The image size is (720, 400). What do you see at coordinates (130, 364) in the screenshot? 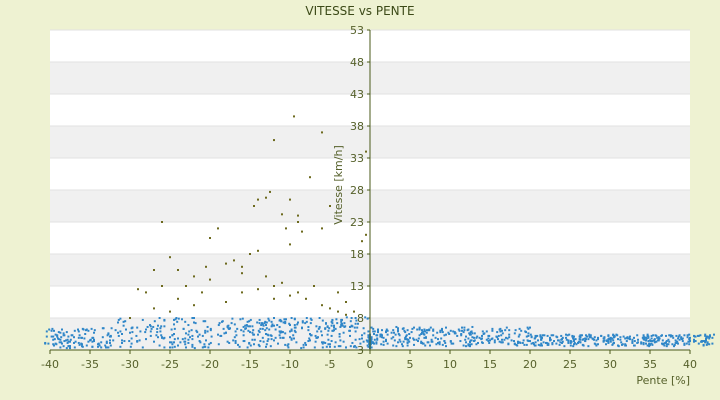
I see `x-tick-label: -30` at bounding box center [130, 364].